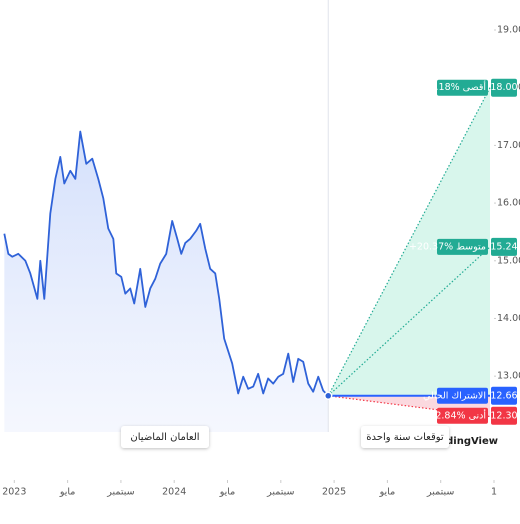  I want to click on annotation-text: توقعات سنة واحدة, so click(405, 437).